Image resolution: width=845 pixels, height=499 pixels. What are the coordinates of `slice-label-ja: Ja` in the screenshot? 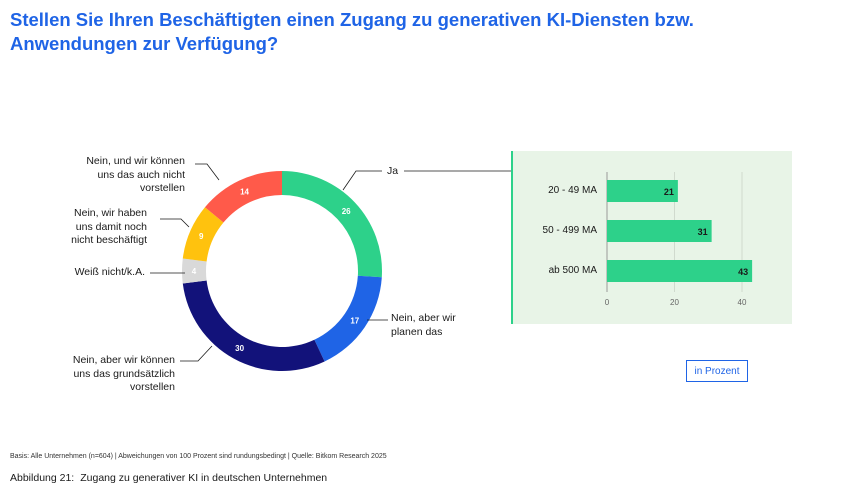 It's located at (393, 171).